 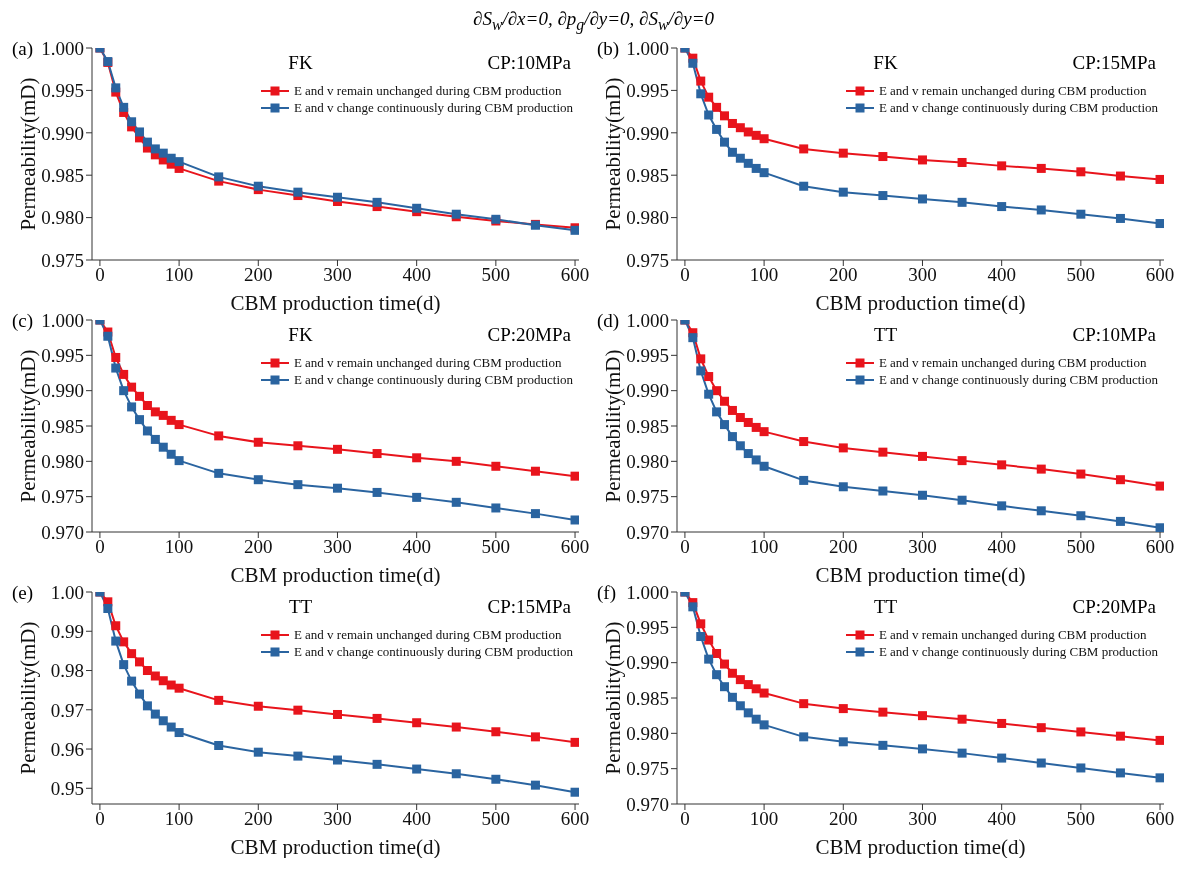 What do you see at coordinates (606, 593) in the screenshot?
I see `text: (f)` at bounding box center [606, 593].